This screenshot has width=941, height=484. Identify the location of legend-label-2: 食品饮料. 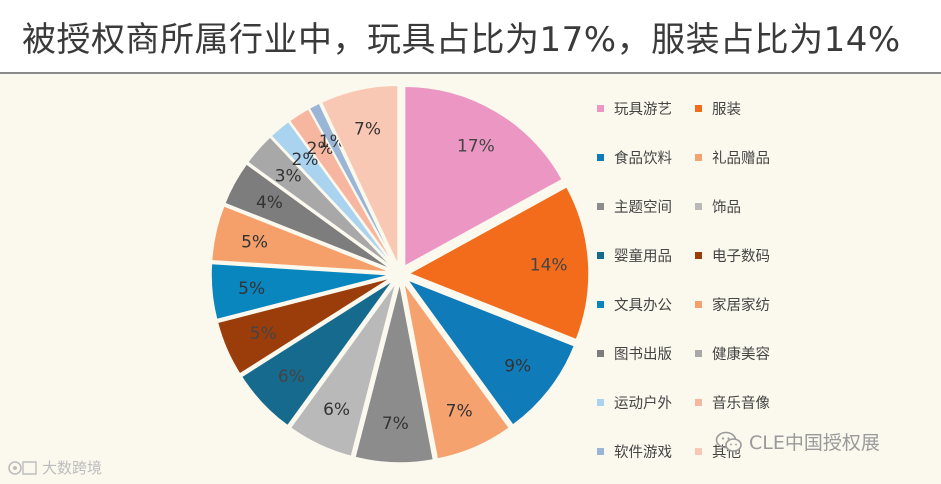
(643, 159).